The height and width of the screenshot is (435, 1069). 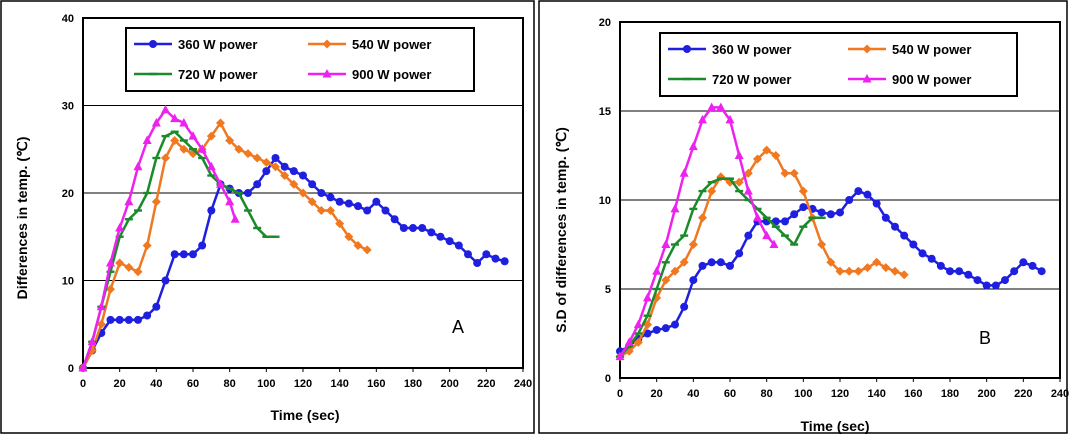 What do you see at coordinates (561, 230) in the screenshot?
I see `chart-b-ylabel: S.D of differences in temp. (℃)` at bounding box center [561, 230].